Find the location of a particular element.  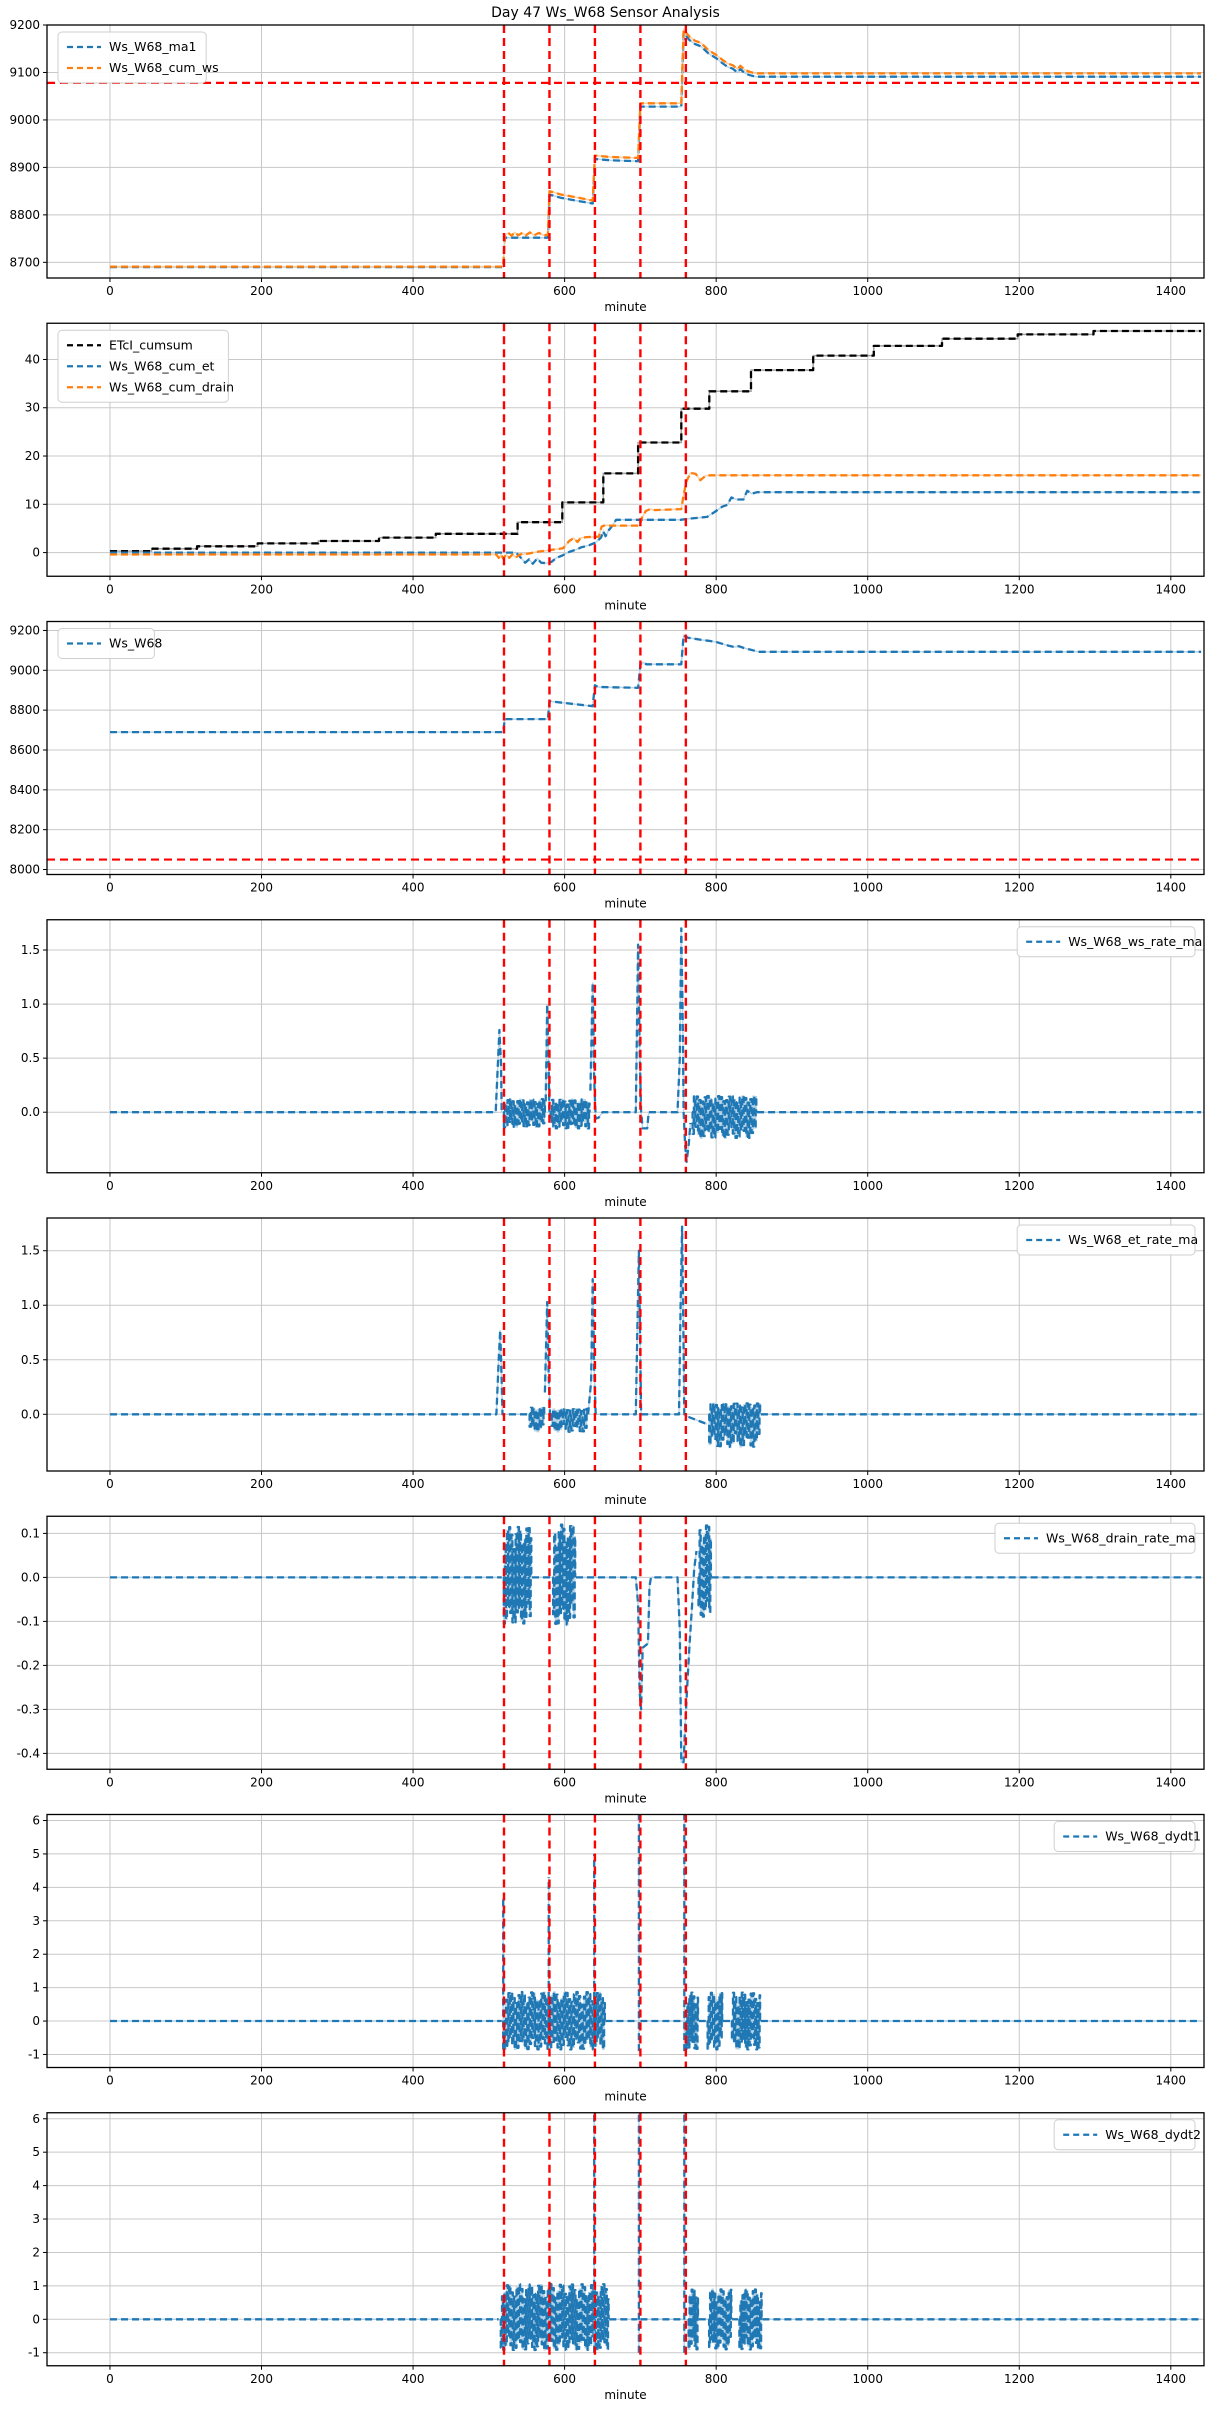

chart-title: Day 47 Ws_W68 Sensor Analysis is located at coordinates (605, 13).